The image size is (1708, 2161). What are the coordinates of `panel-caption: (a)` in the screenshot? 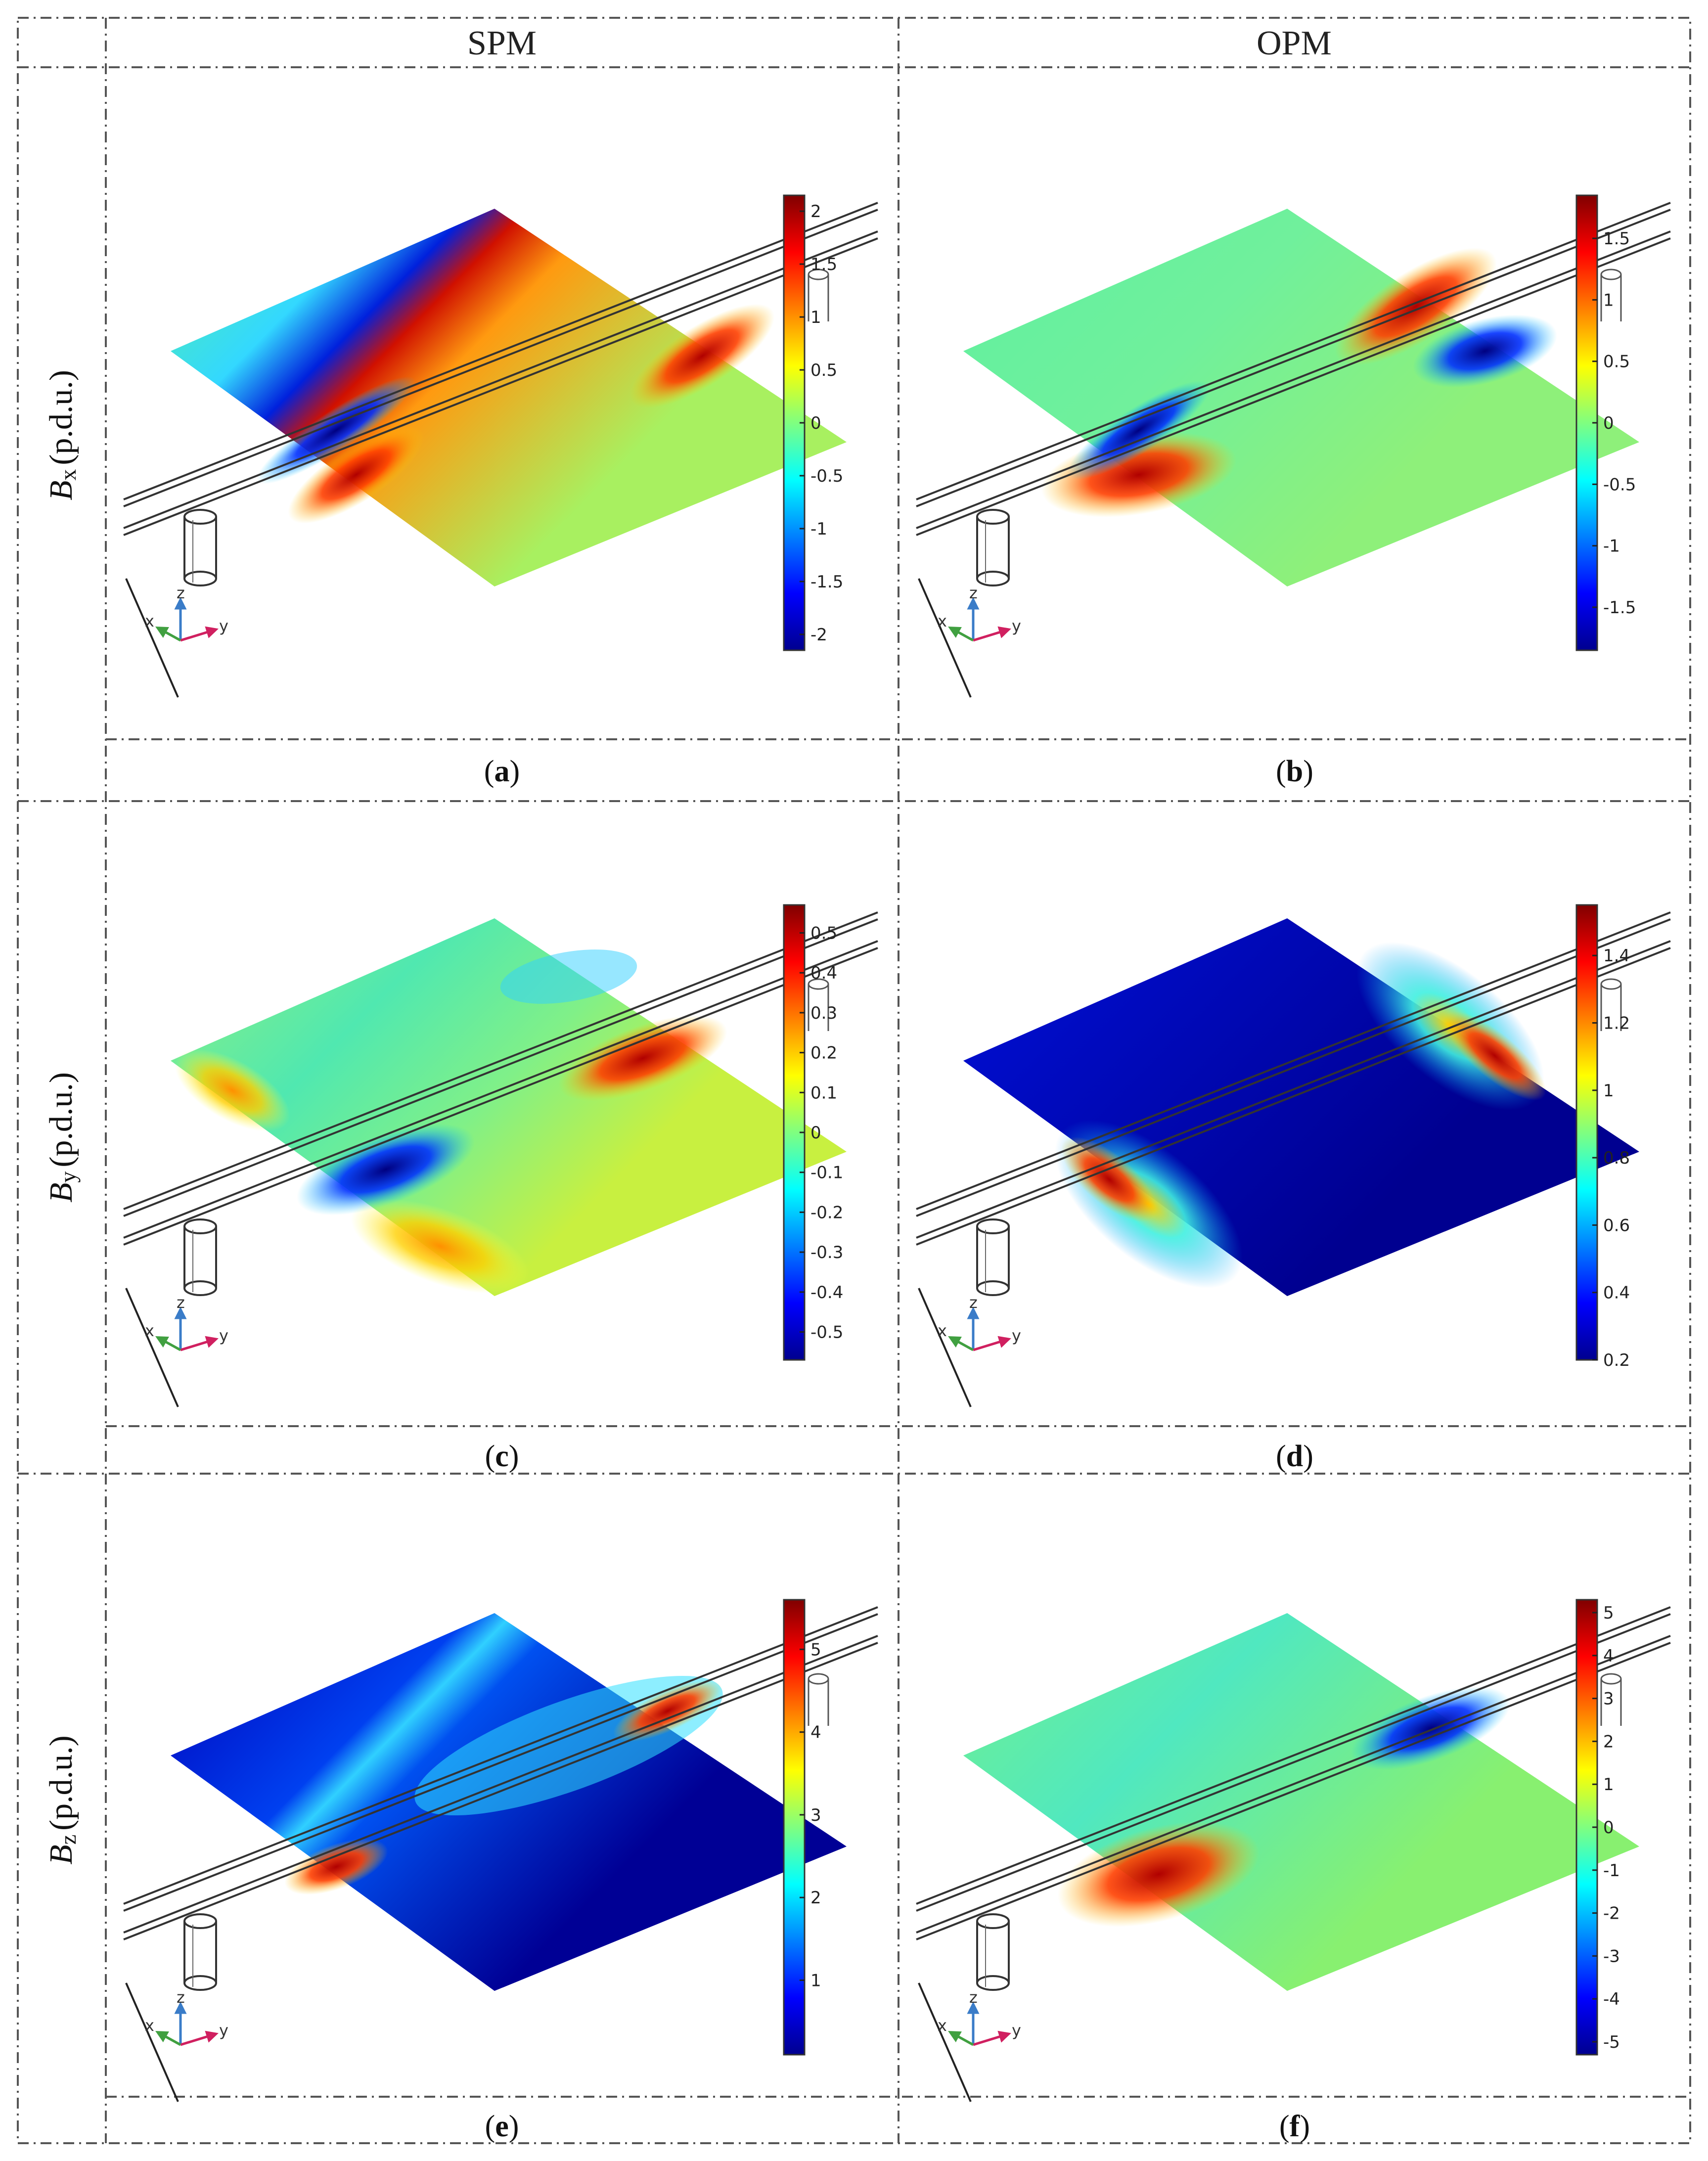 It's located at (502, 771).